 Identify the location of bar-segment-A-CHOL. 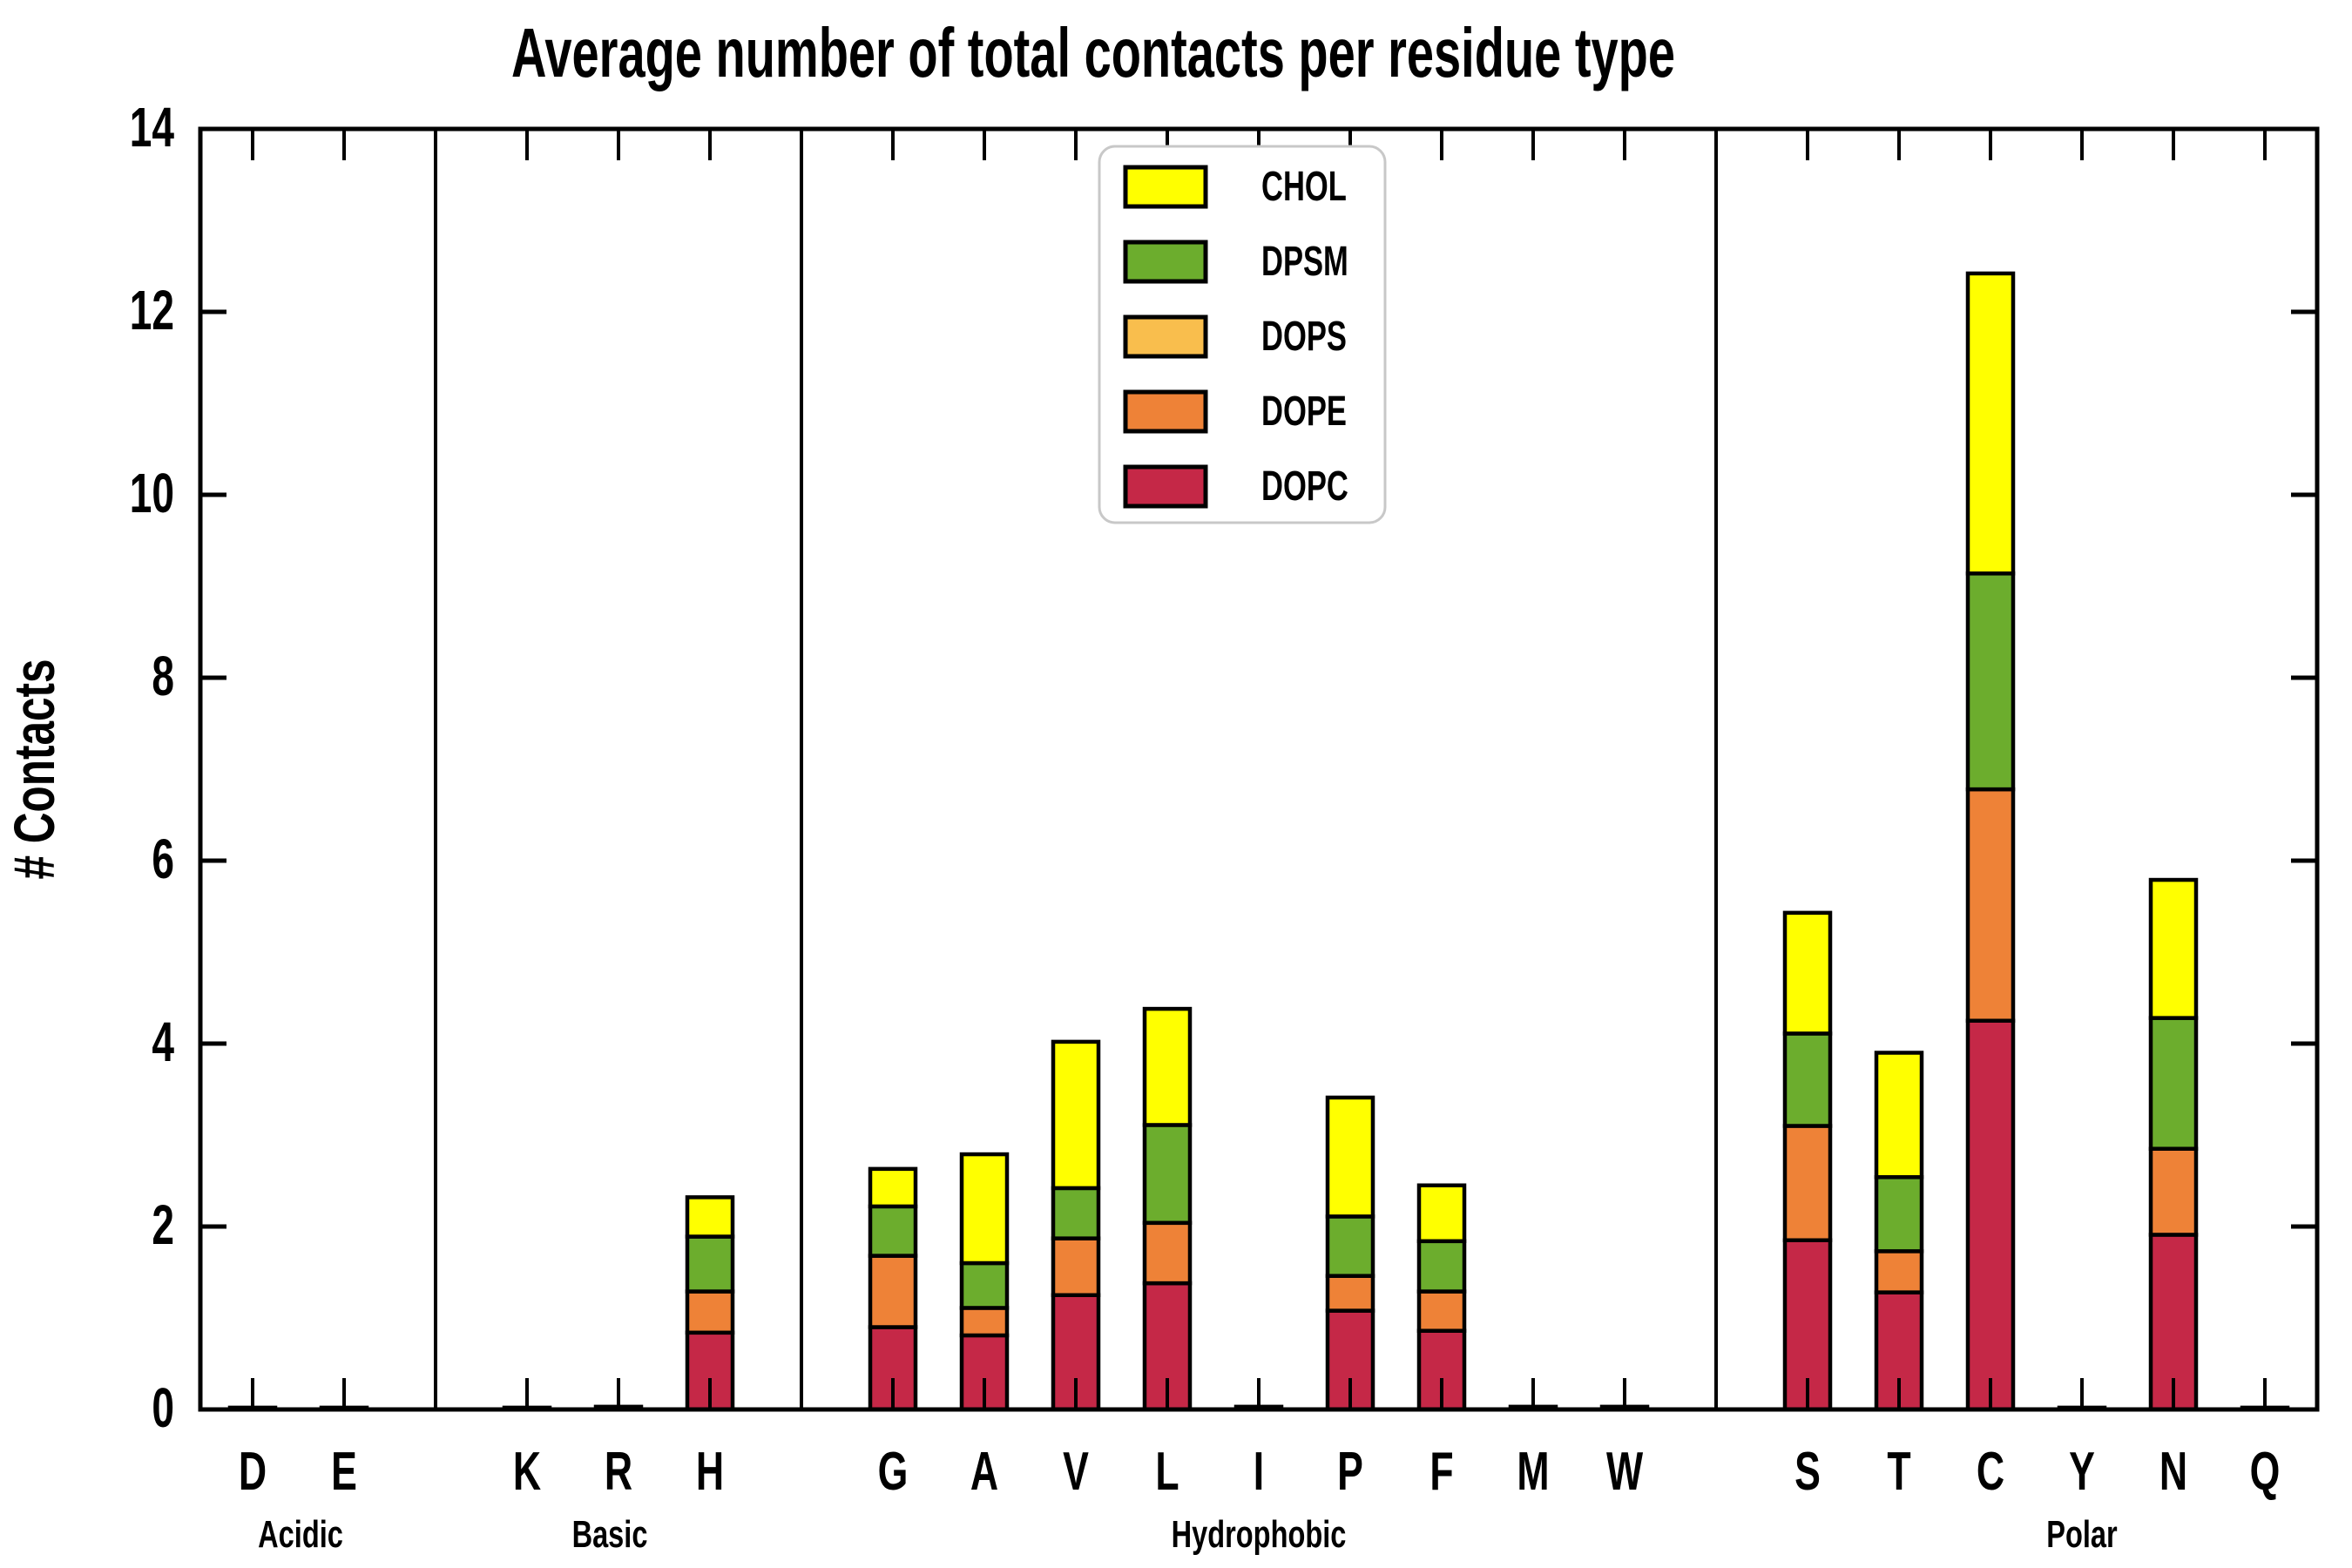
(985, 1209).